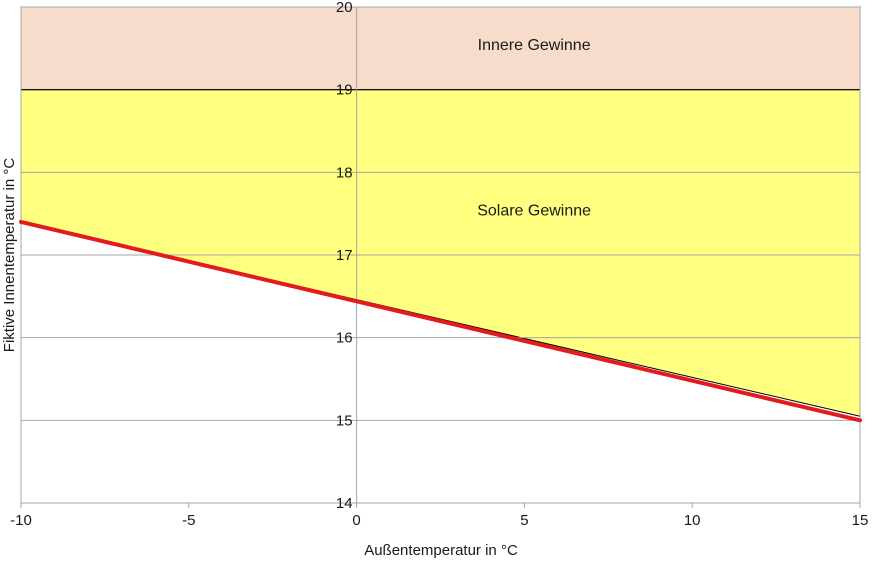  I want to click on y-tick-label-18: 18, so click(344, 172).